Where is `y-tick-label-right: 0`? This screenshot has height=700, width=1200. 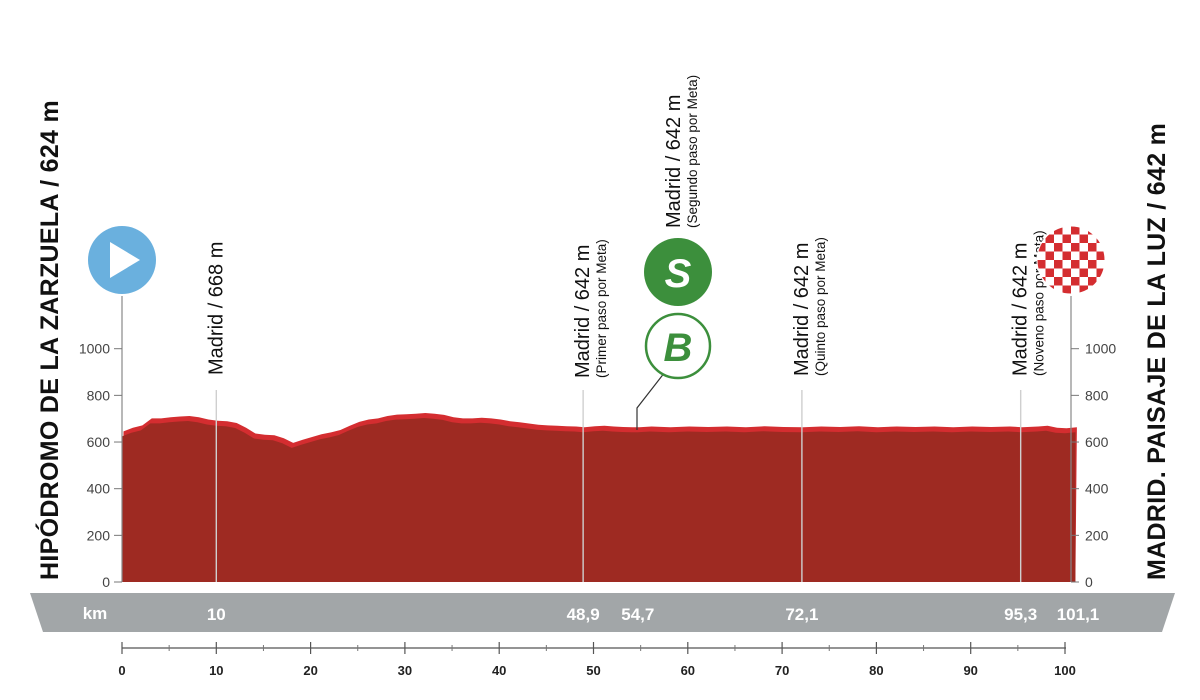
y-tick-label-right: 0 is located at coordinates (1089, 582).